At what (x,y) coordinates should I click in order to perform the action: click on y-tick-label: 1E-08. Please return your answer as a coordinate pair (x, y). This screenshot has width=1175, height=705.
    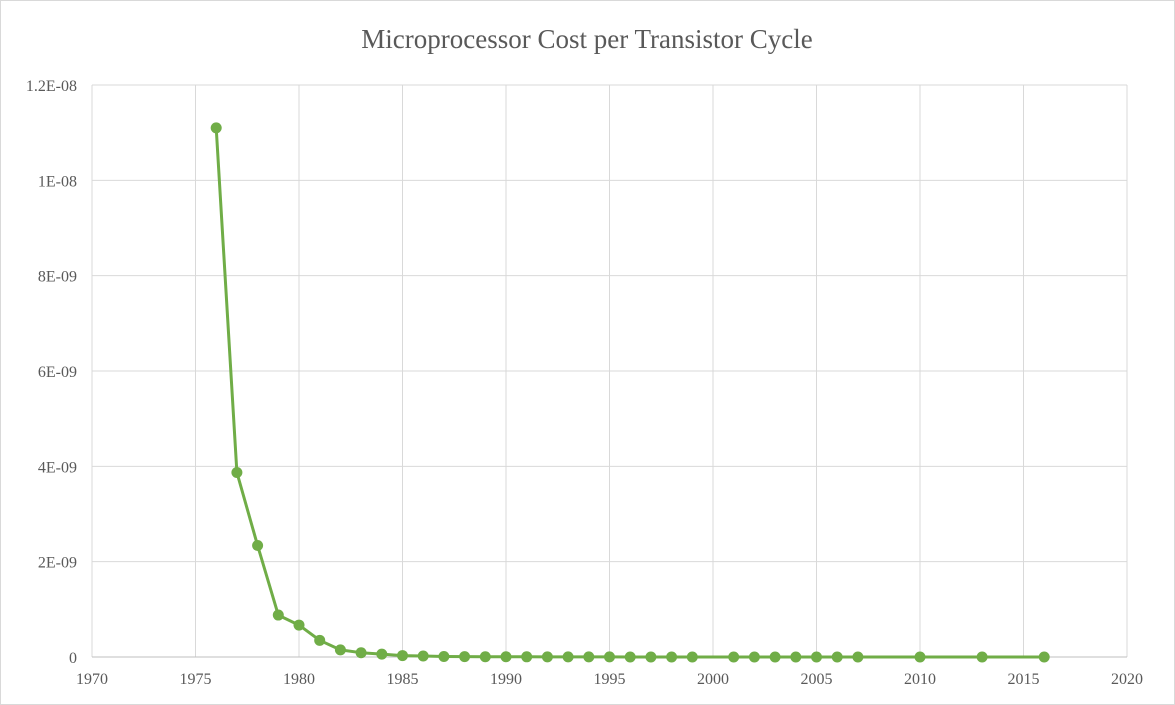
    Looking at the image, I should click on (57, 181).